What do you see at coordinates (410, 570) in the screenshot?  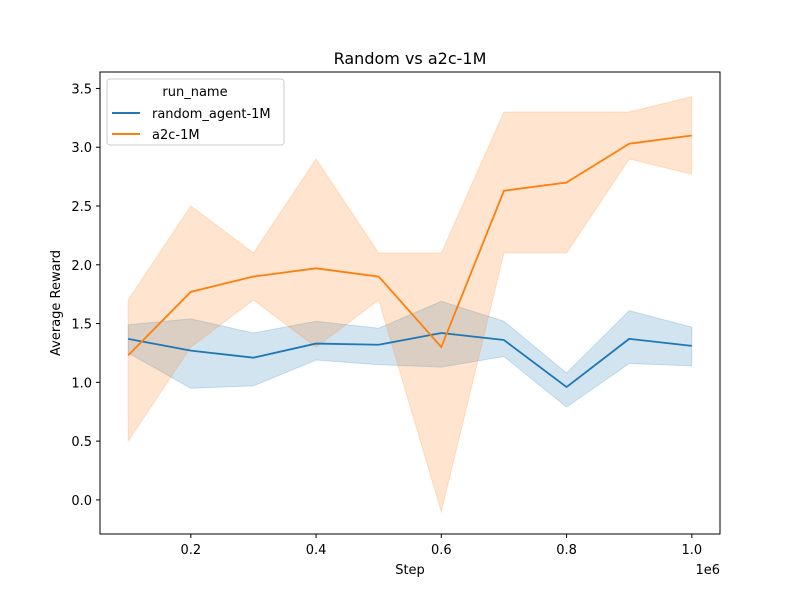 I see `x-axis-label: Step` at bounding box center [410, 570].